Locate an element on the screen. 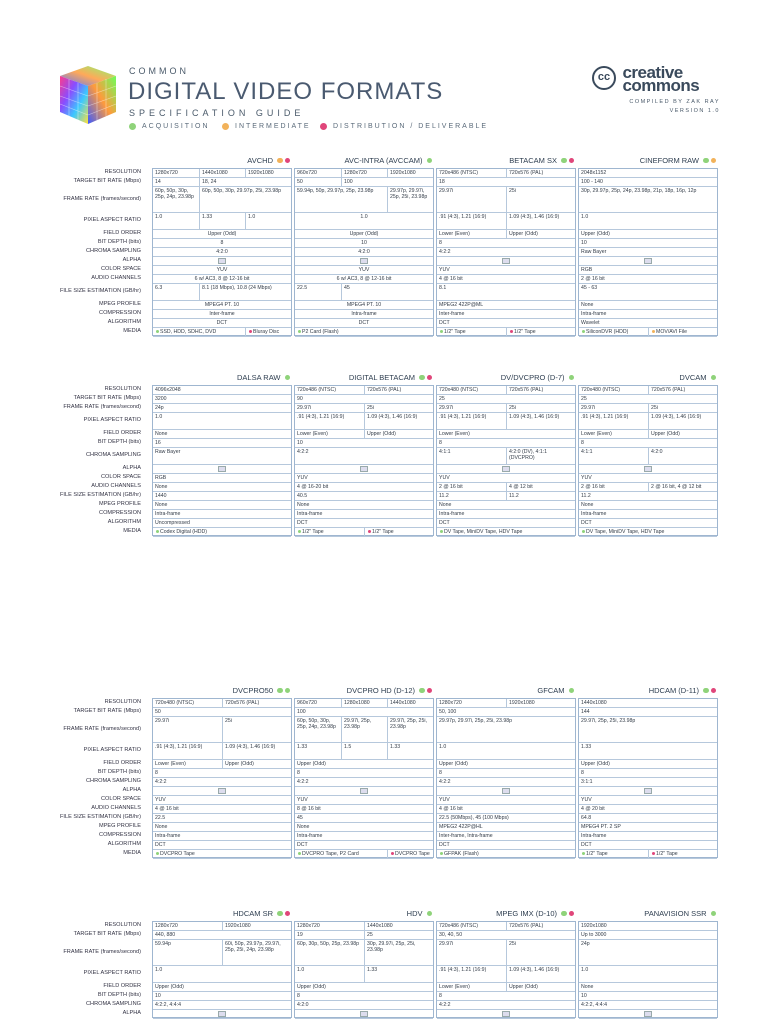 This screenshot has width=768, height=1024. spec-cell: 29.97i, 25p, 25i, 23.98p is located at coordinates (410, 729).